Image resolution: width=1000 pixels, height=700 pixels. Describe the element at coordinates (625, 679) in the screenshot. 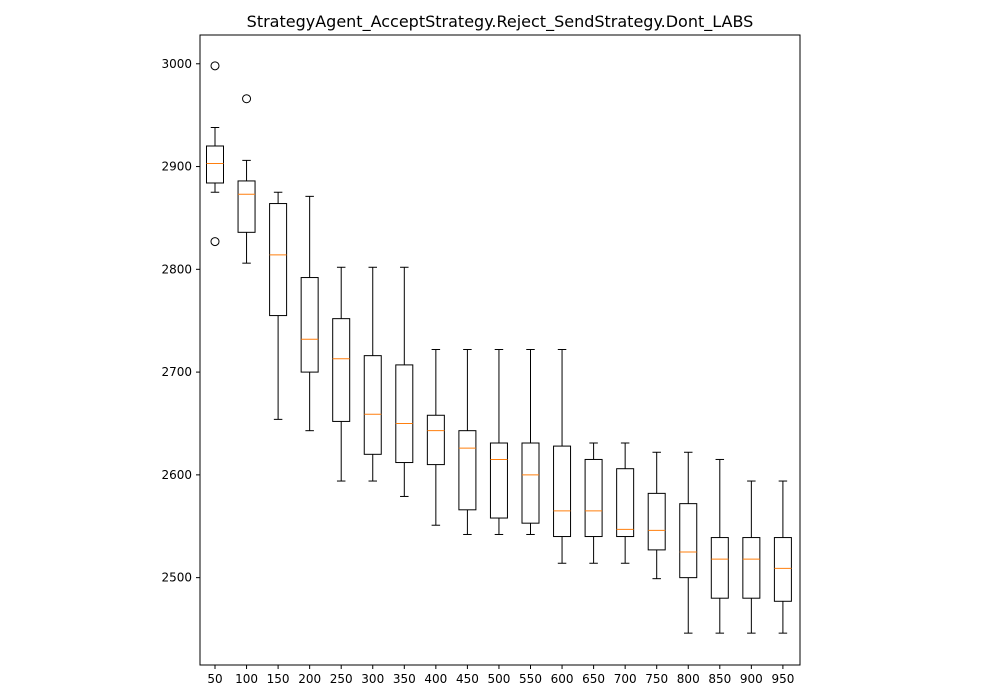

I see `x-tick-label: 700` at that location.